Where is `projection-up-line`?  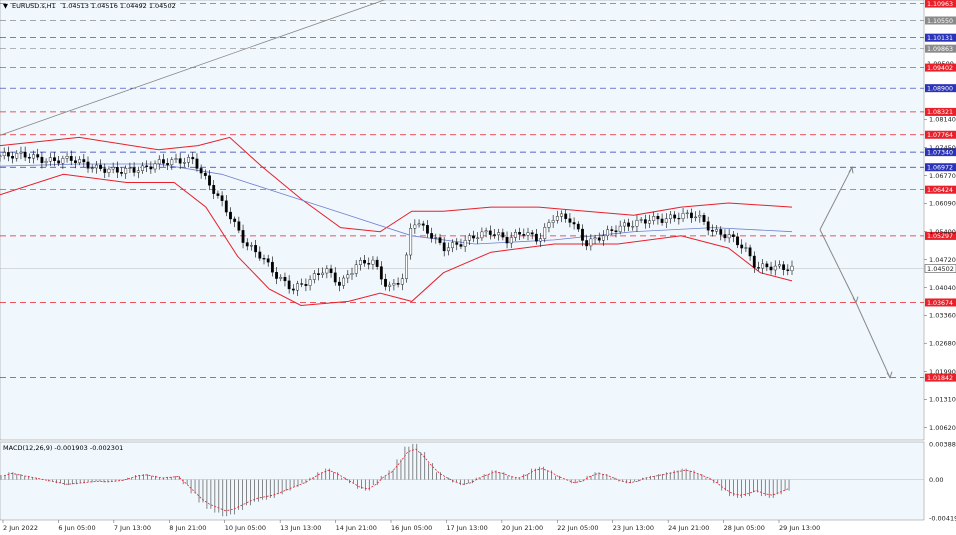
projection-up-line is located at coordinates (836, 198).